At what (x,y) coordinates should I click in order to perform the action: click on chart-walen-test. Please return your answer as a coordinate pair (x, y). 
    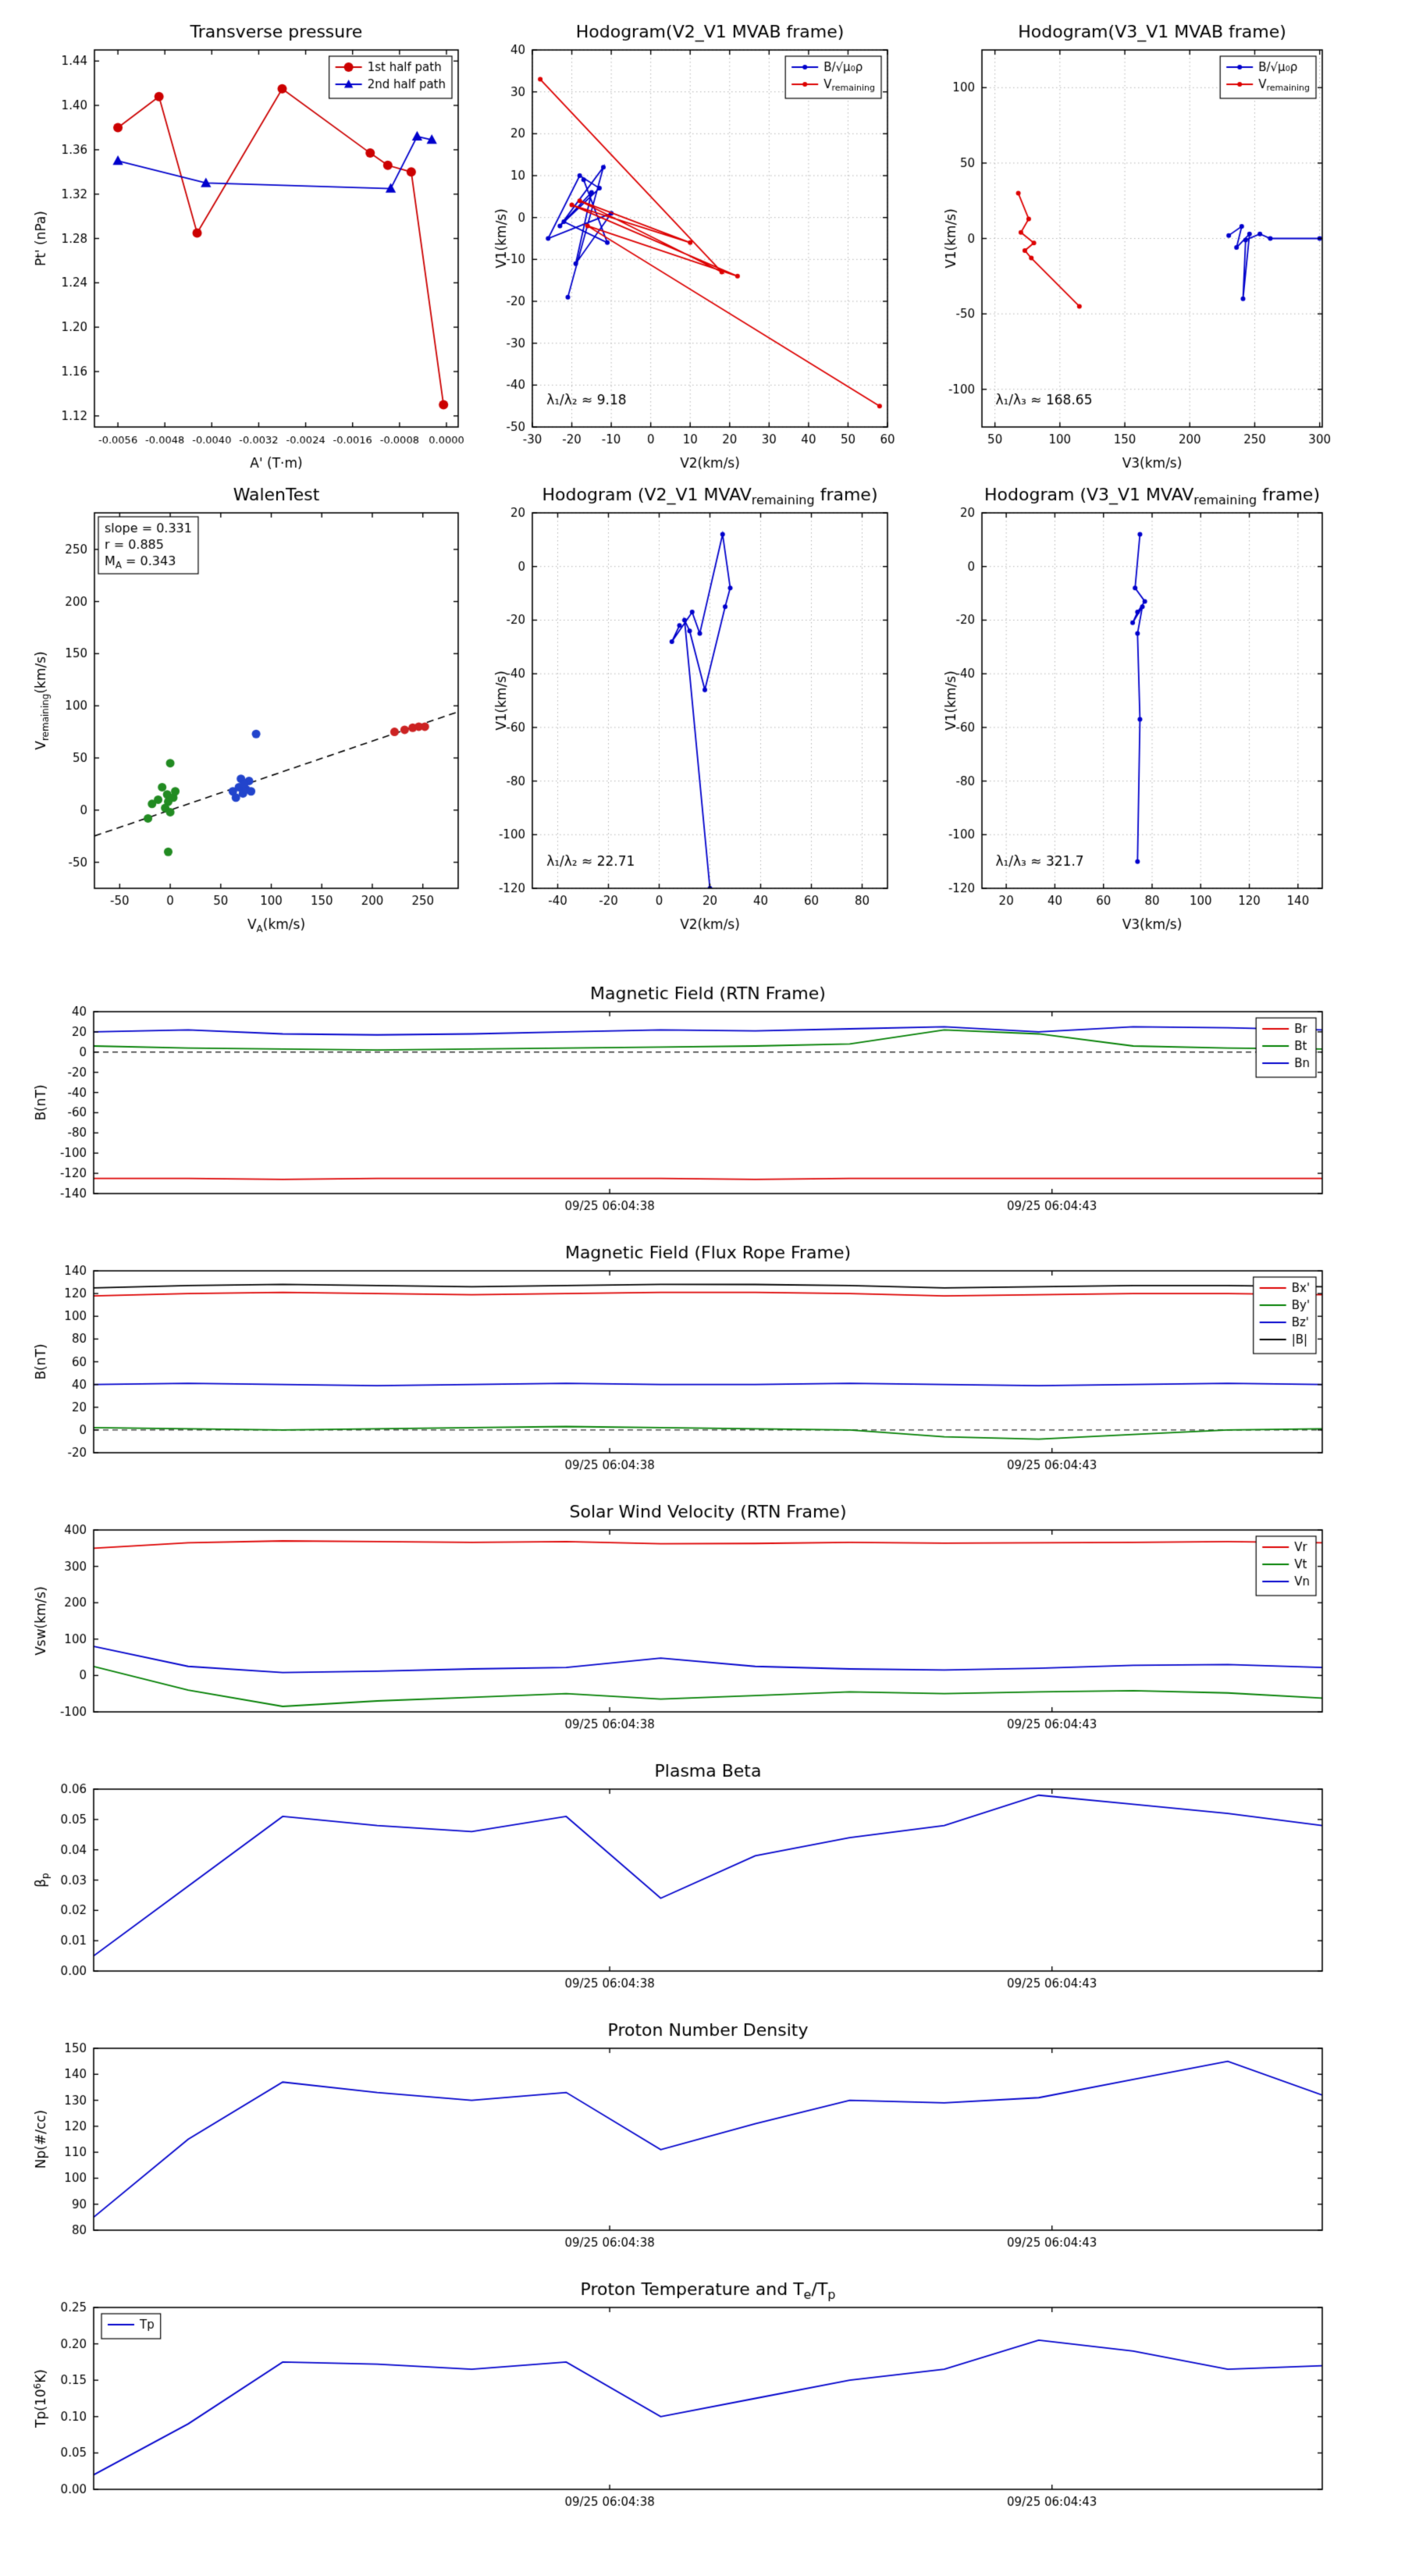
    Looking at the image, I should click on (250, 705).